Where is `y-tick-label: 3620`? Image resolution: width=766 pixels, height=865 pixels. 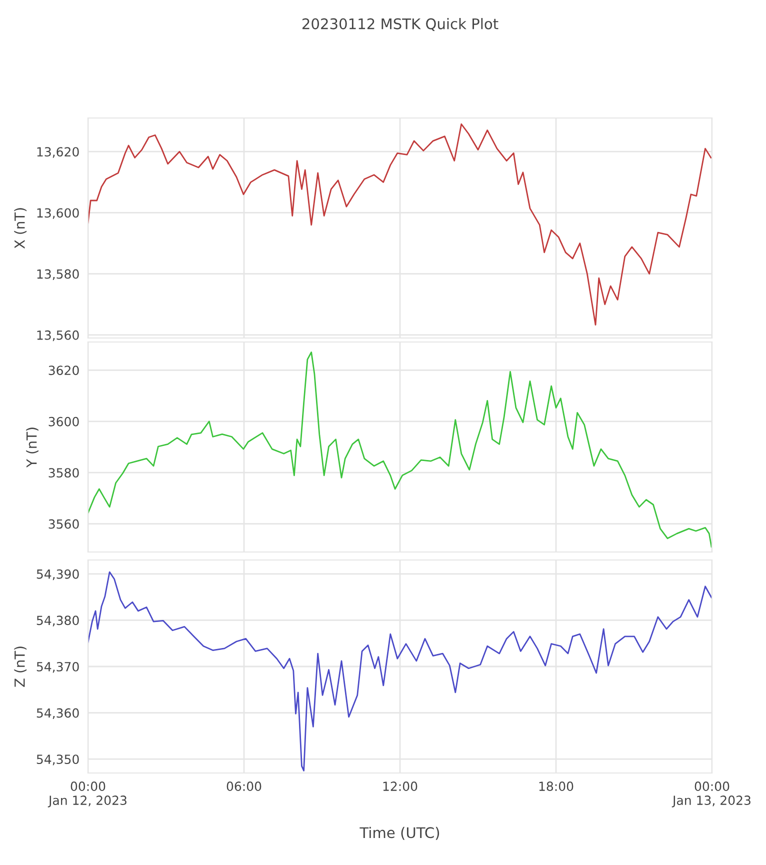
y-tick-label: 3620 is located at coordinates (63, 371).